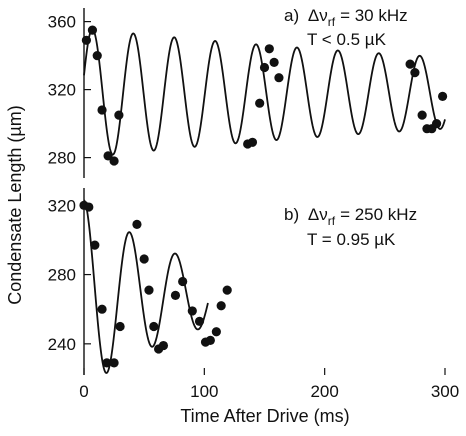 This screenshot has height=436, width=466. Describe the element at coordinates (291, 15) in the screenshot. I see `panel-a-annotation-letter: a)` at that location.